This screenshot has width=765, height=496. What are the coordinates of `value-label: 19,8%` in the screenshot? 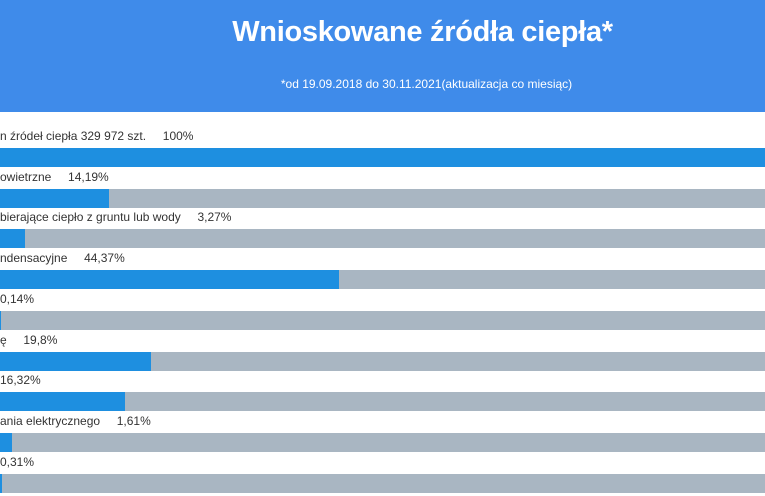 It's located at (40, 340).